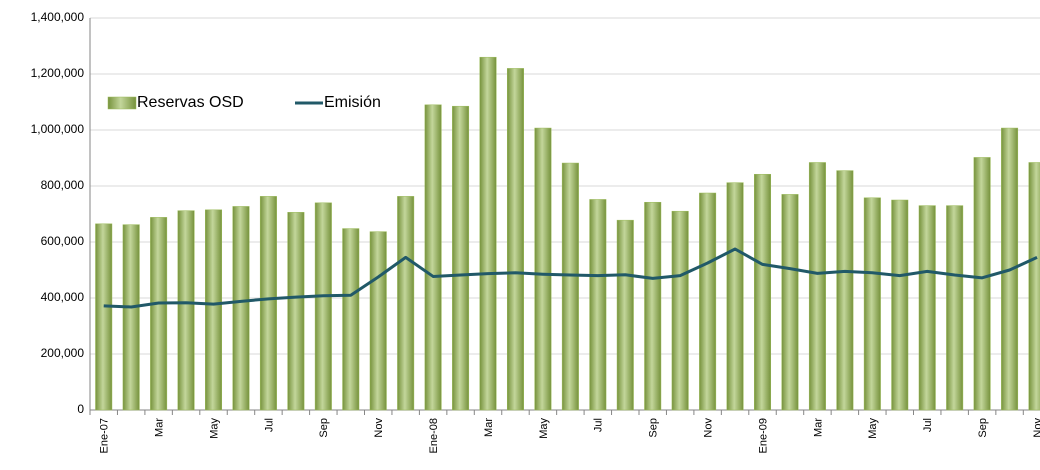  I want to click on y-tick-label: 200,000, so click(63, 353).